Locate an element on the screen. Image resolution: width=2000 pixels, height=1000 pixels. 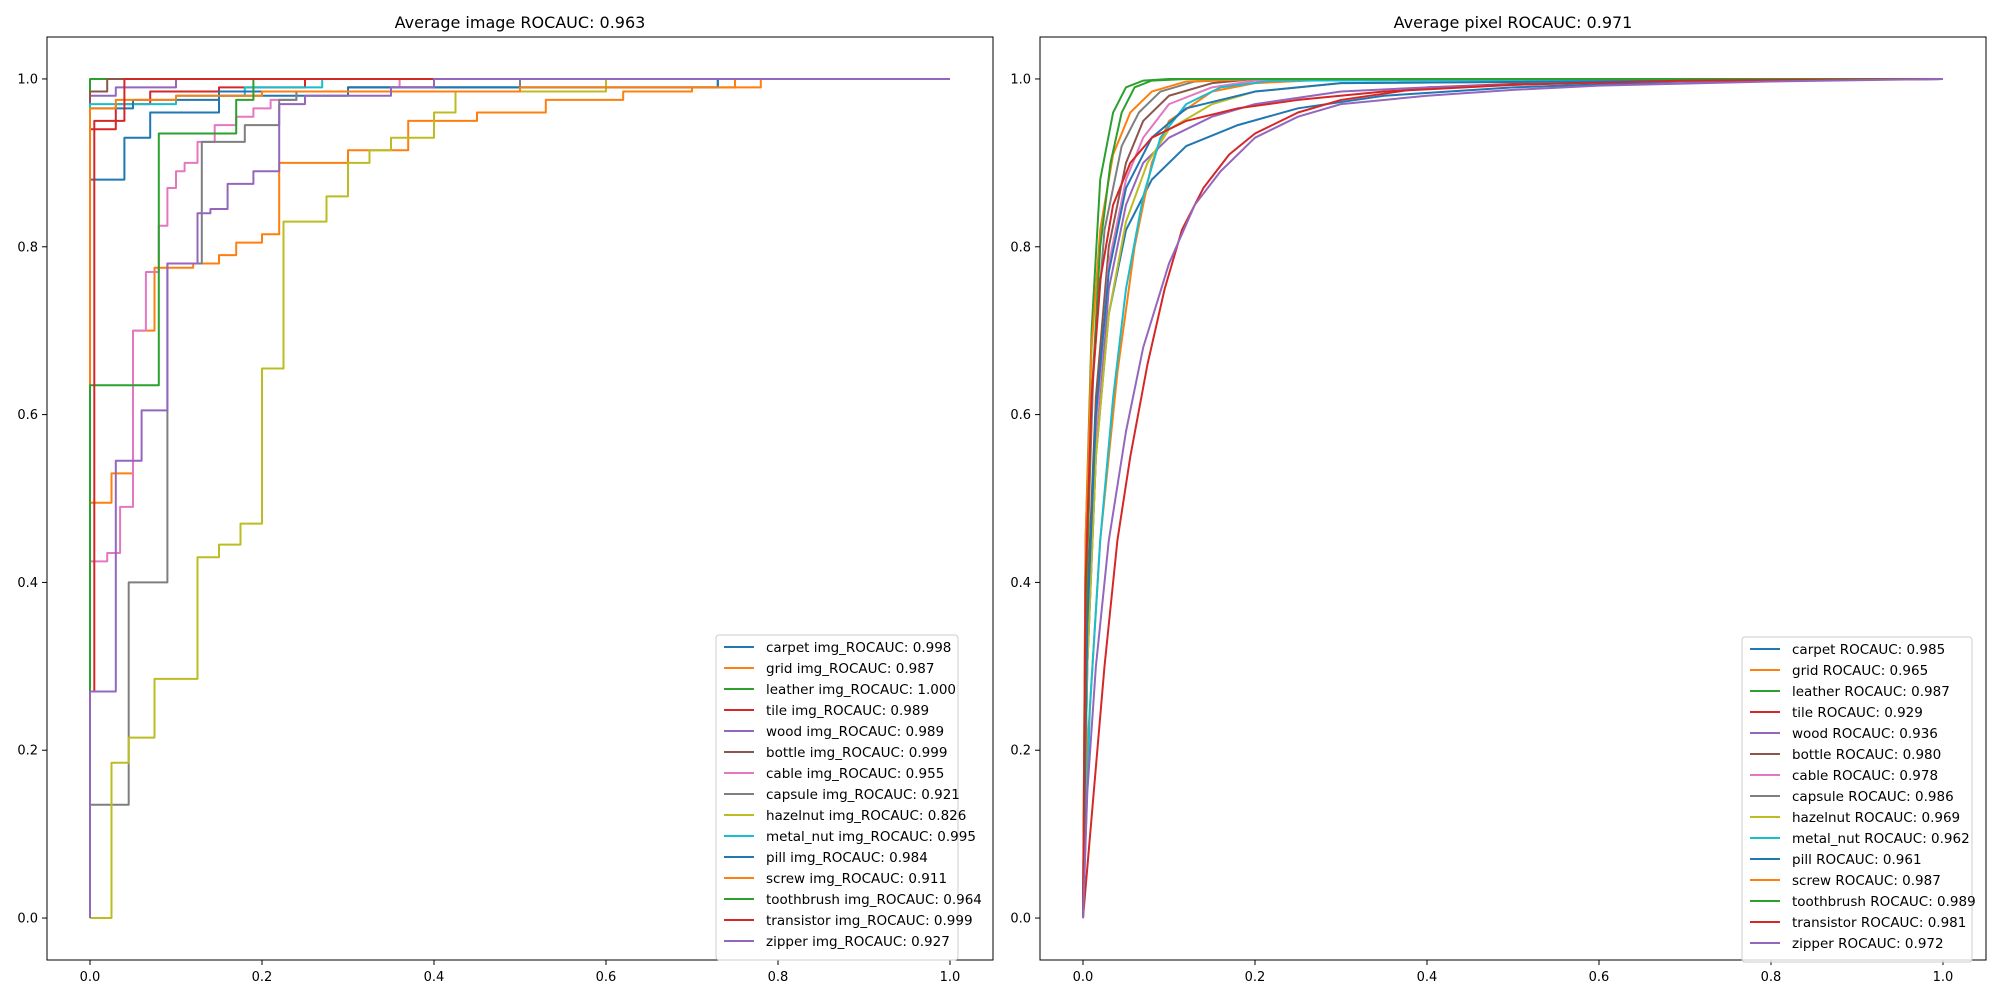
legend-entry: transistor img_ROCAUC: 0.999 is located at coordinates (869, 921).